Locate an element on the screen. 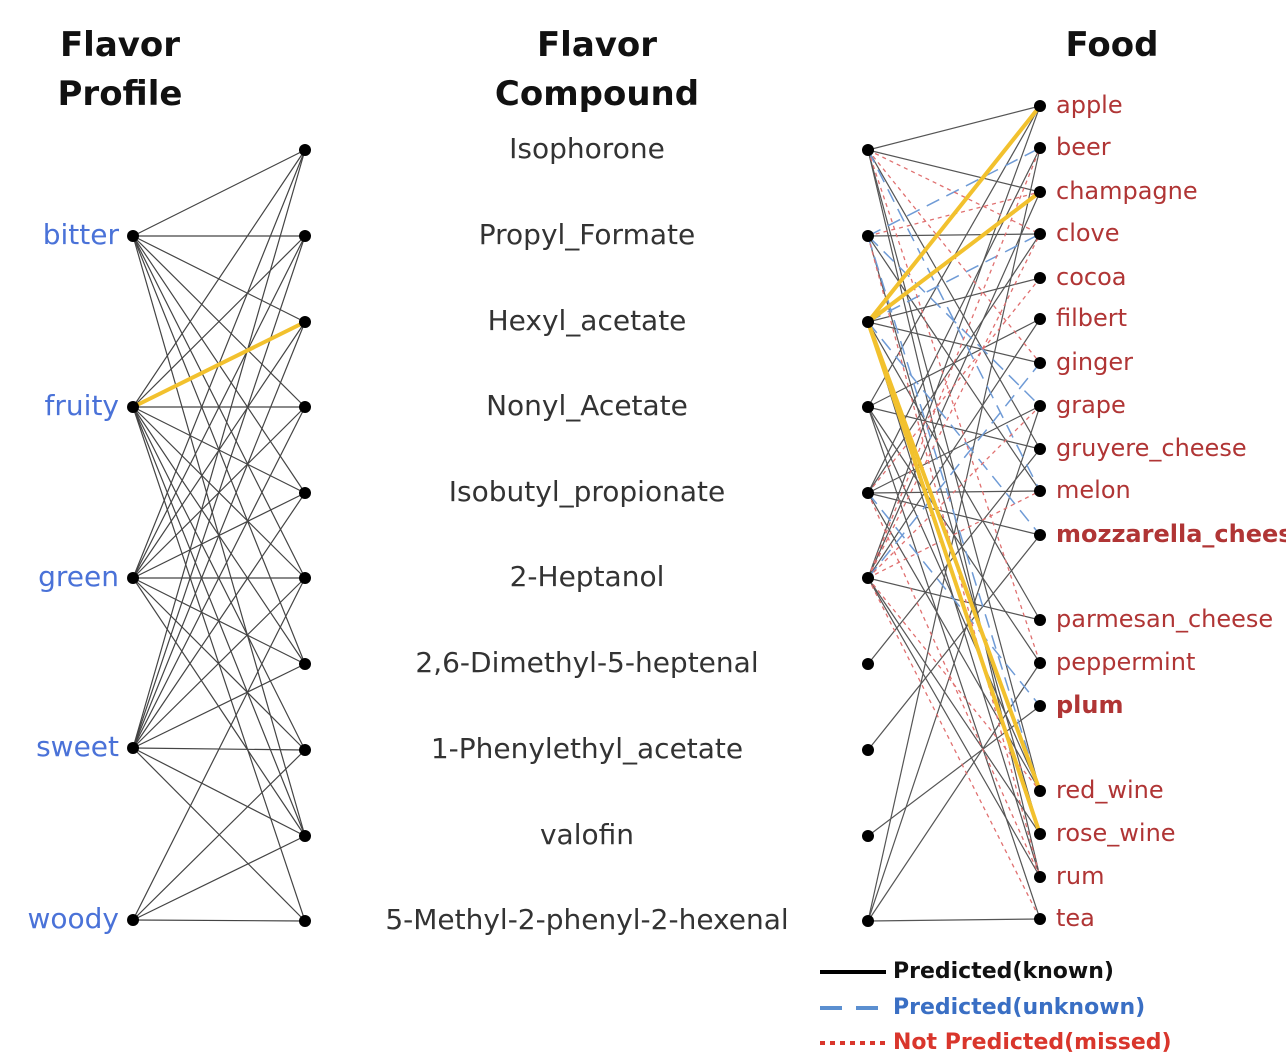 The image size is (1286, 1060). compound-label: Isophorone is located at coordinates (587, 148).